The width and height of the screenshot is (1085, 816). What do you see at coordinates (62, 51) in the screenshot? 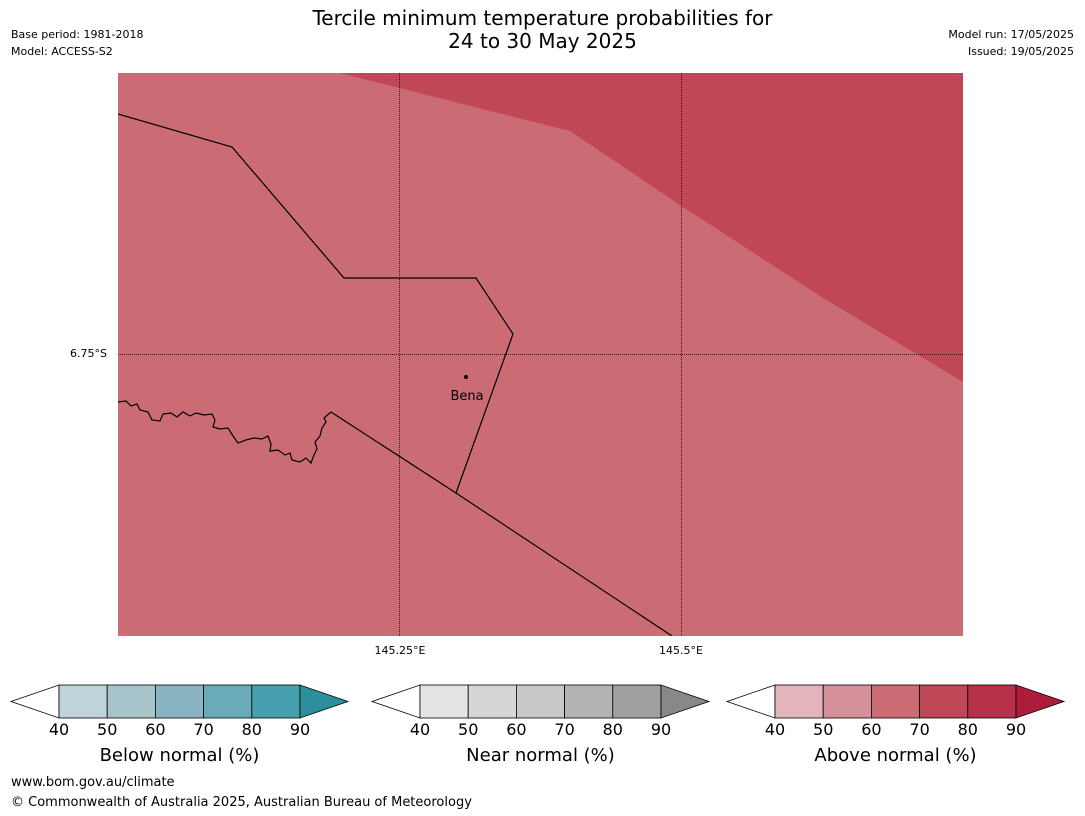
I see `model-name: Model: ACCESS-S2` at bounding box center [62, 51].